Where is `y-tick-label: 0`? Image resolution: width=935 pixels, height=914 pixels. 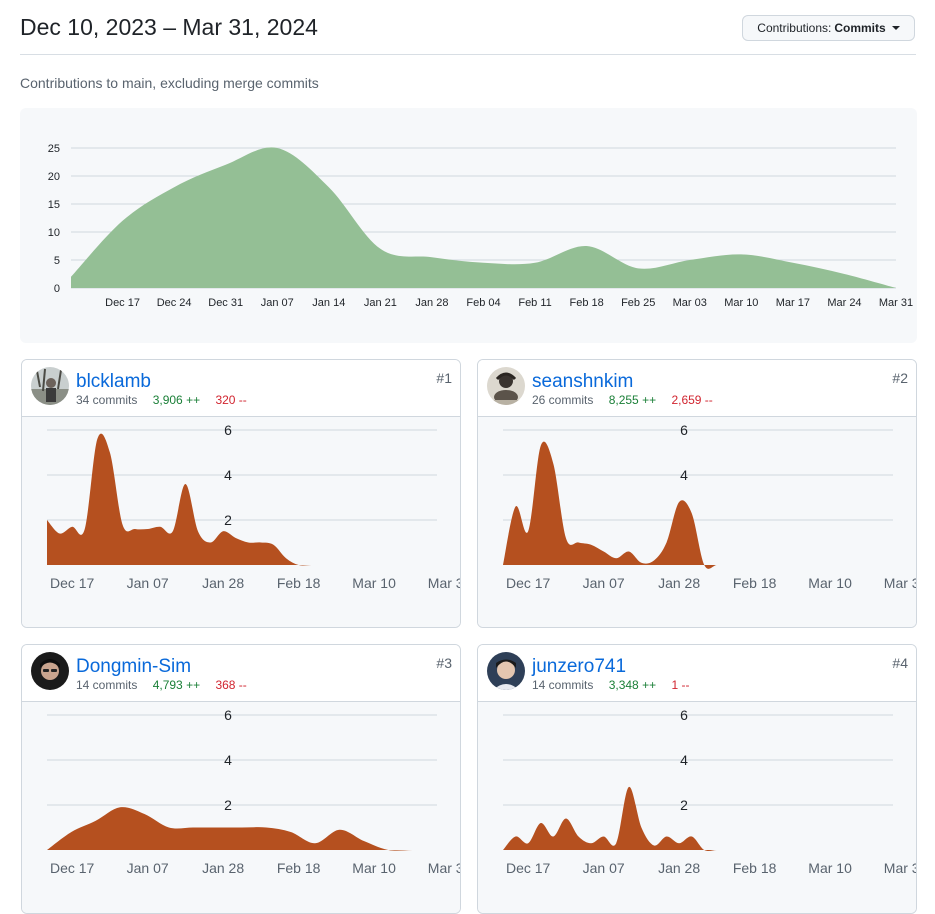
y-tick-label: 0 is located at coordinates (57, 289).